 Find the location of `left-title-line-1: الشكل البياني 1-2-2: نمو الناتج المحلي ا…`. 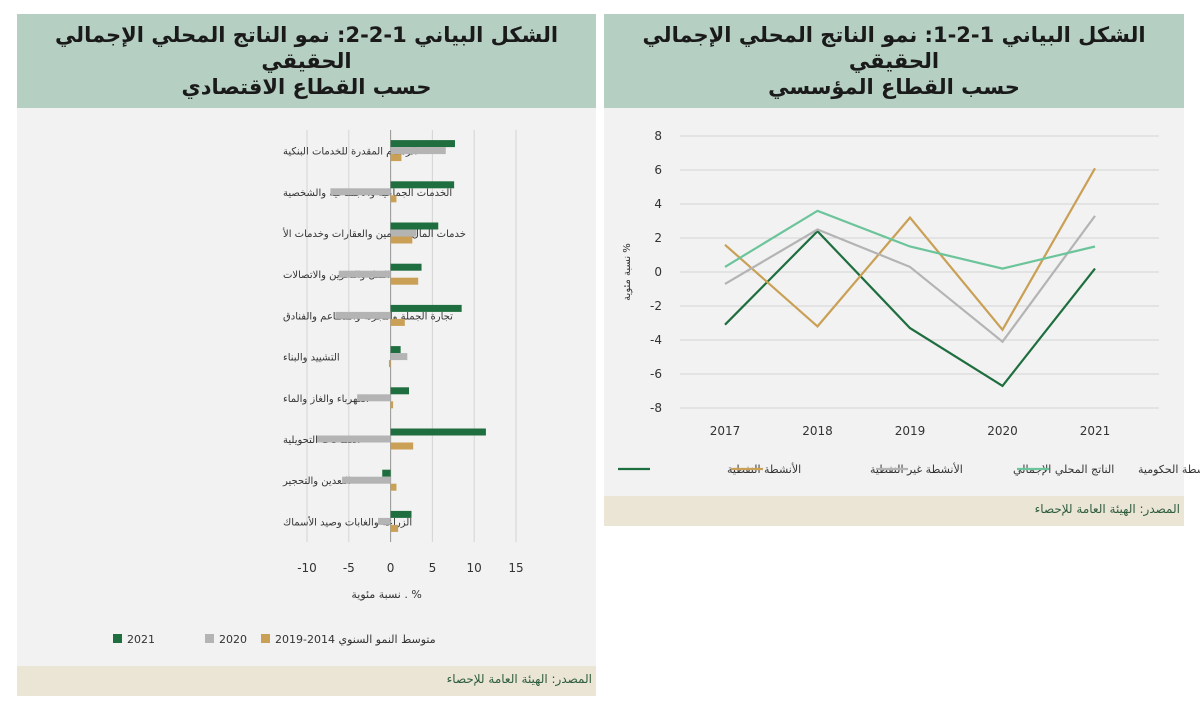

left-title-line-1: الشكل البياني 1-2-2: نمو الناتج المحلي ا… is located at coordinates (306, 35).